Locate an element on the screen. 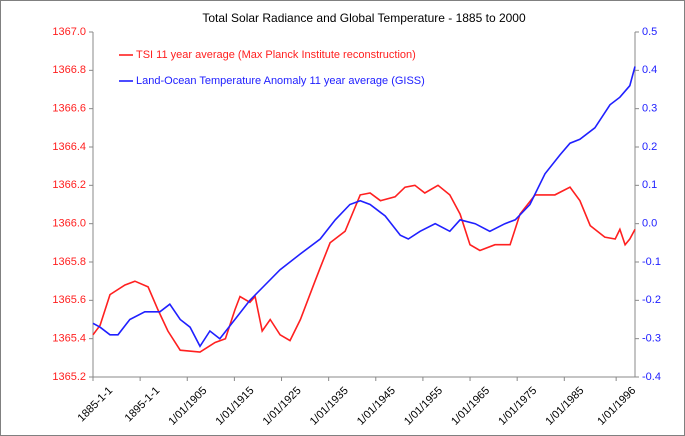 The image size is (685, 436). y-tick-label: 1365.2 is located at coordinates (69, 377).